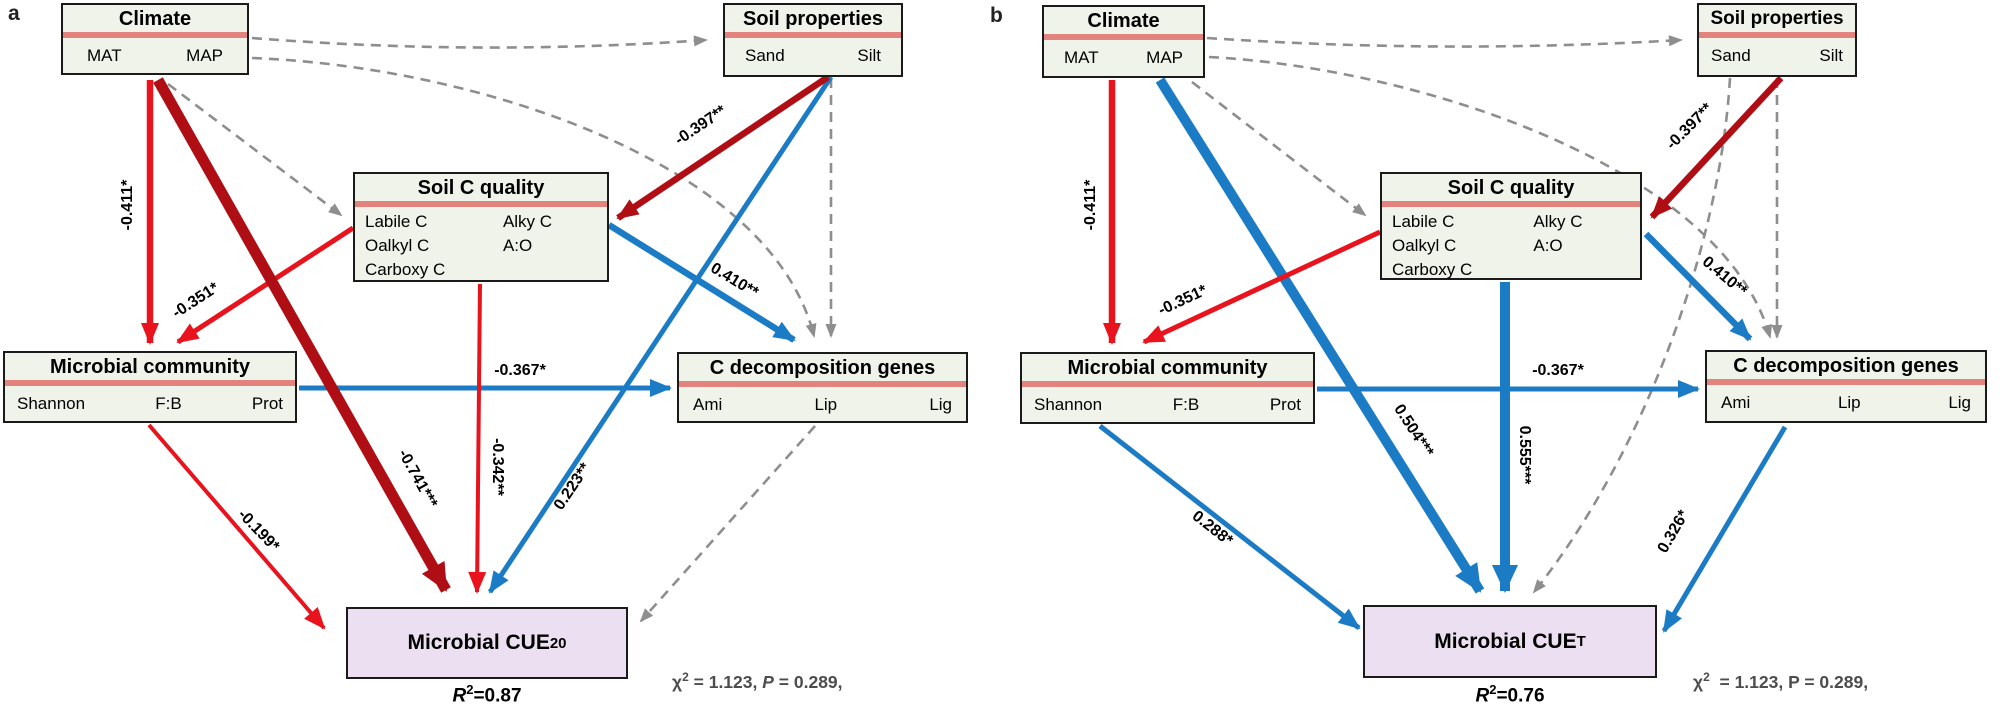 The width and height of the screenshot is (2000, 713). I want to click on arrow-a-soil-properties-to-soil-c-quality, so click(723, 147).